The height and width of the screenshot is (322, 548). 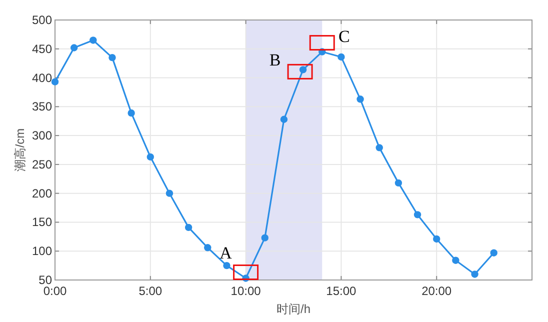 I want to click on annotation: B, so click(x=275, y=60).